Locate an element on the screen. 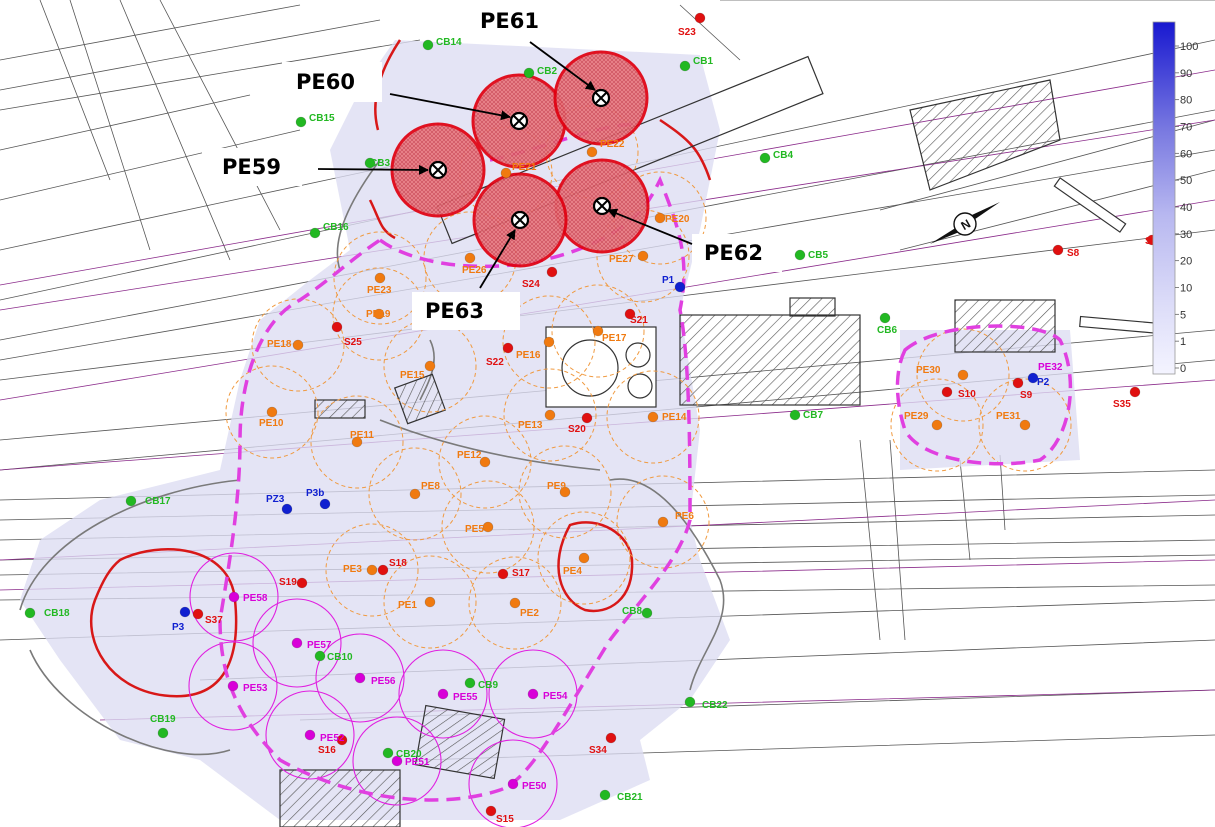  legend-tick-60: 60 is located at coordinates (1186, 154).